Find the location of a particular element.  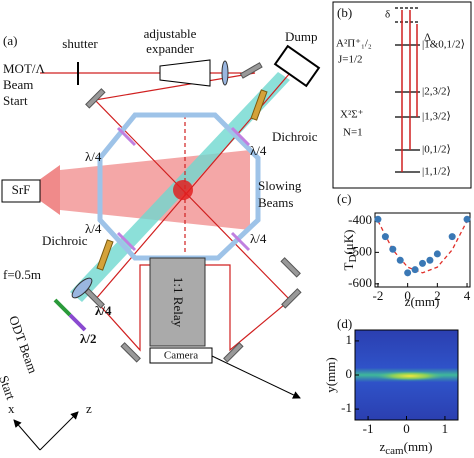

label: Δ is located at coordinates (427, 38).